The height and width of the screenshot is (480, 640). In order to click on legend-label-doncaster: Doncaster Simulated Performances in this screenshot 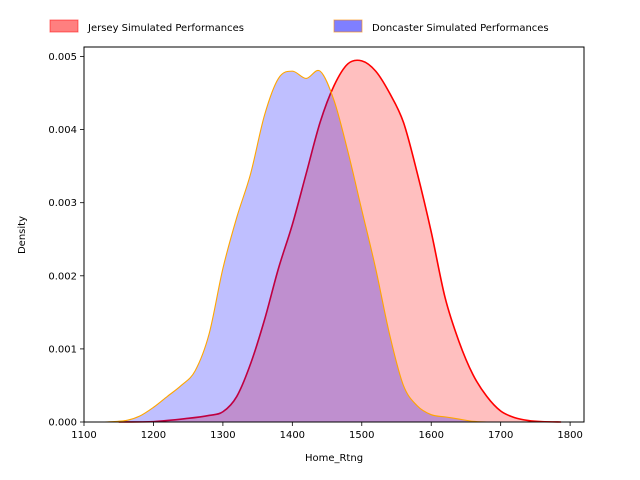, I will do `click(460, 28)`.